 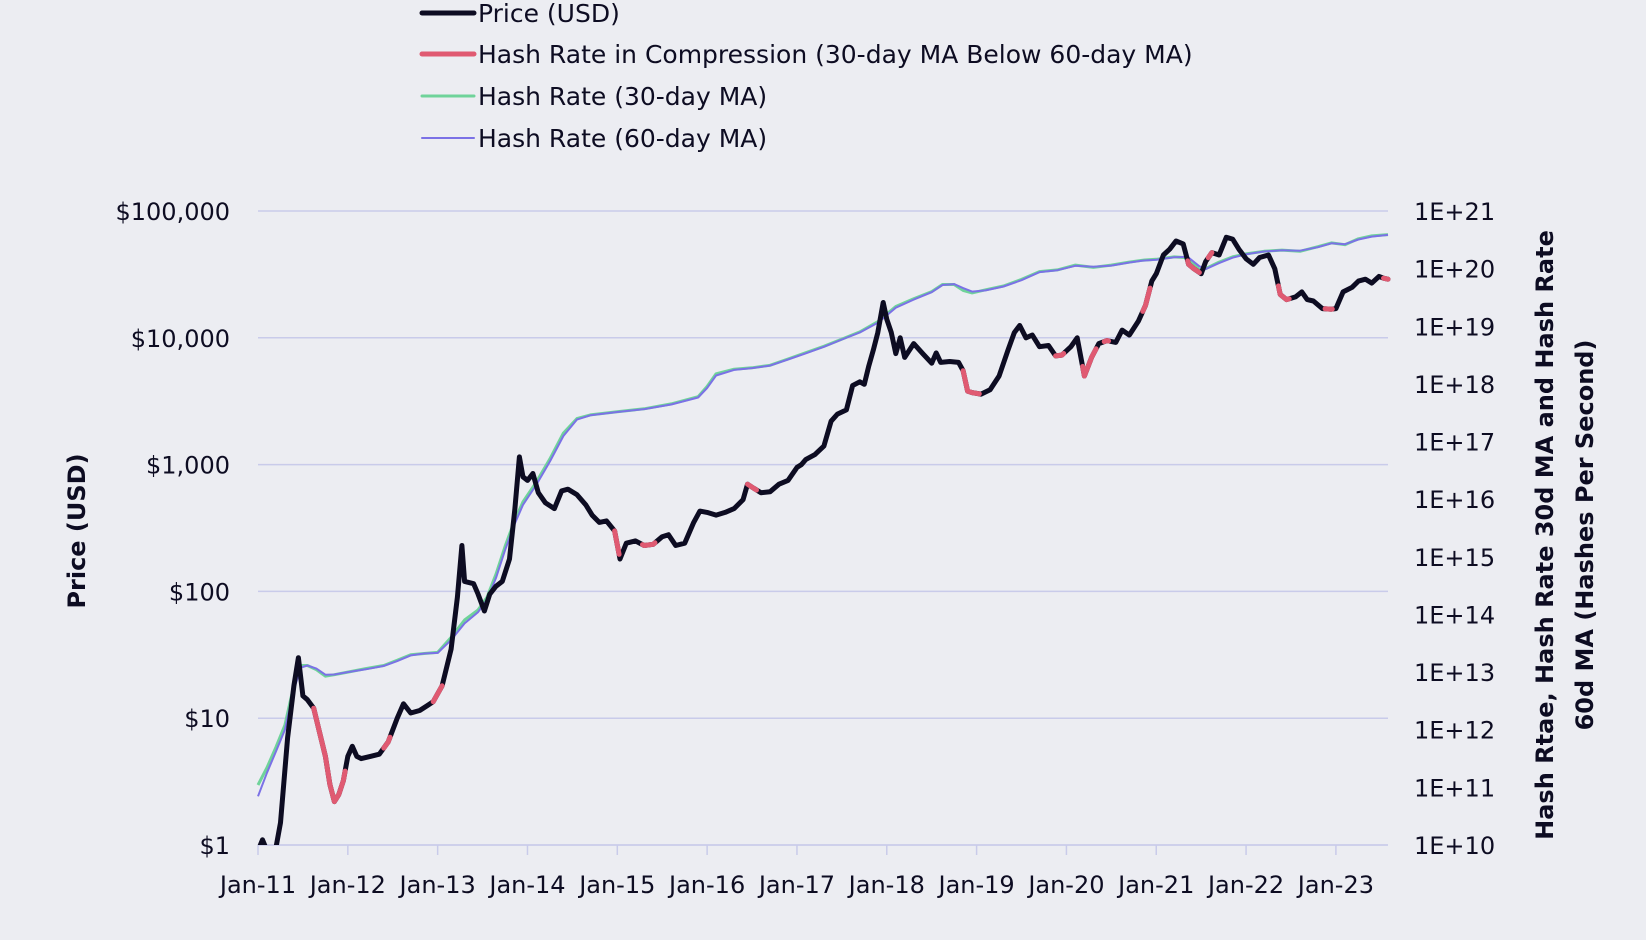 I want to click on right-tick-label: 1E+11, so click(x=1454, y=788).